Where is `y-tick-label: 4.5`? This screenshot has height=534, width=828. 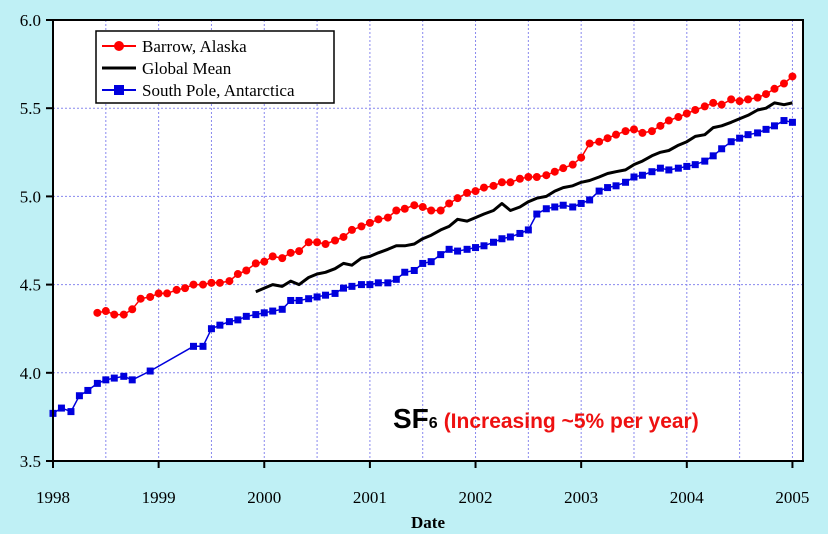
y-tick-label: 4.5 is located at coordinates (30, 285).